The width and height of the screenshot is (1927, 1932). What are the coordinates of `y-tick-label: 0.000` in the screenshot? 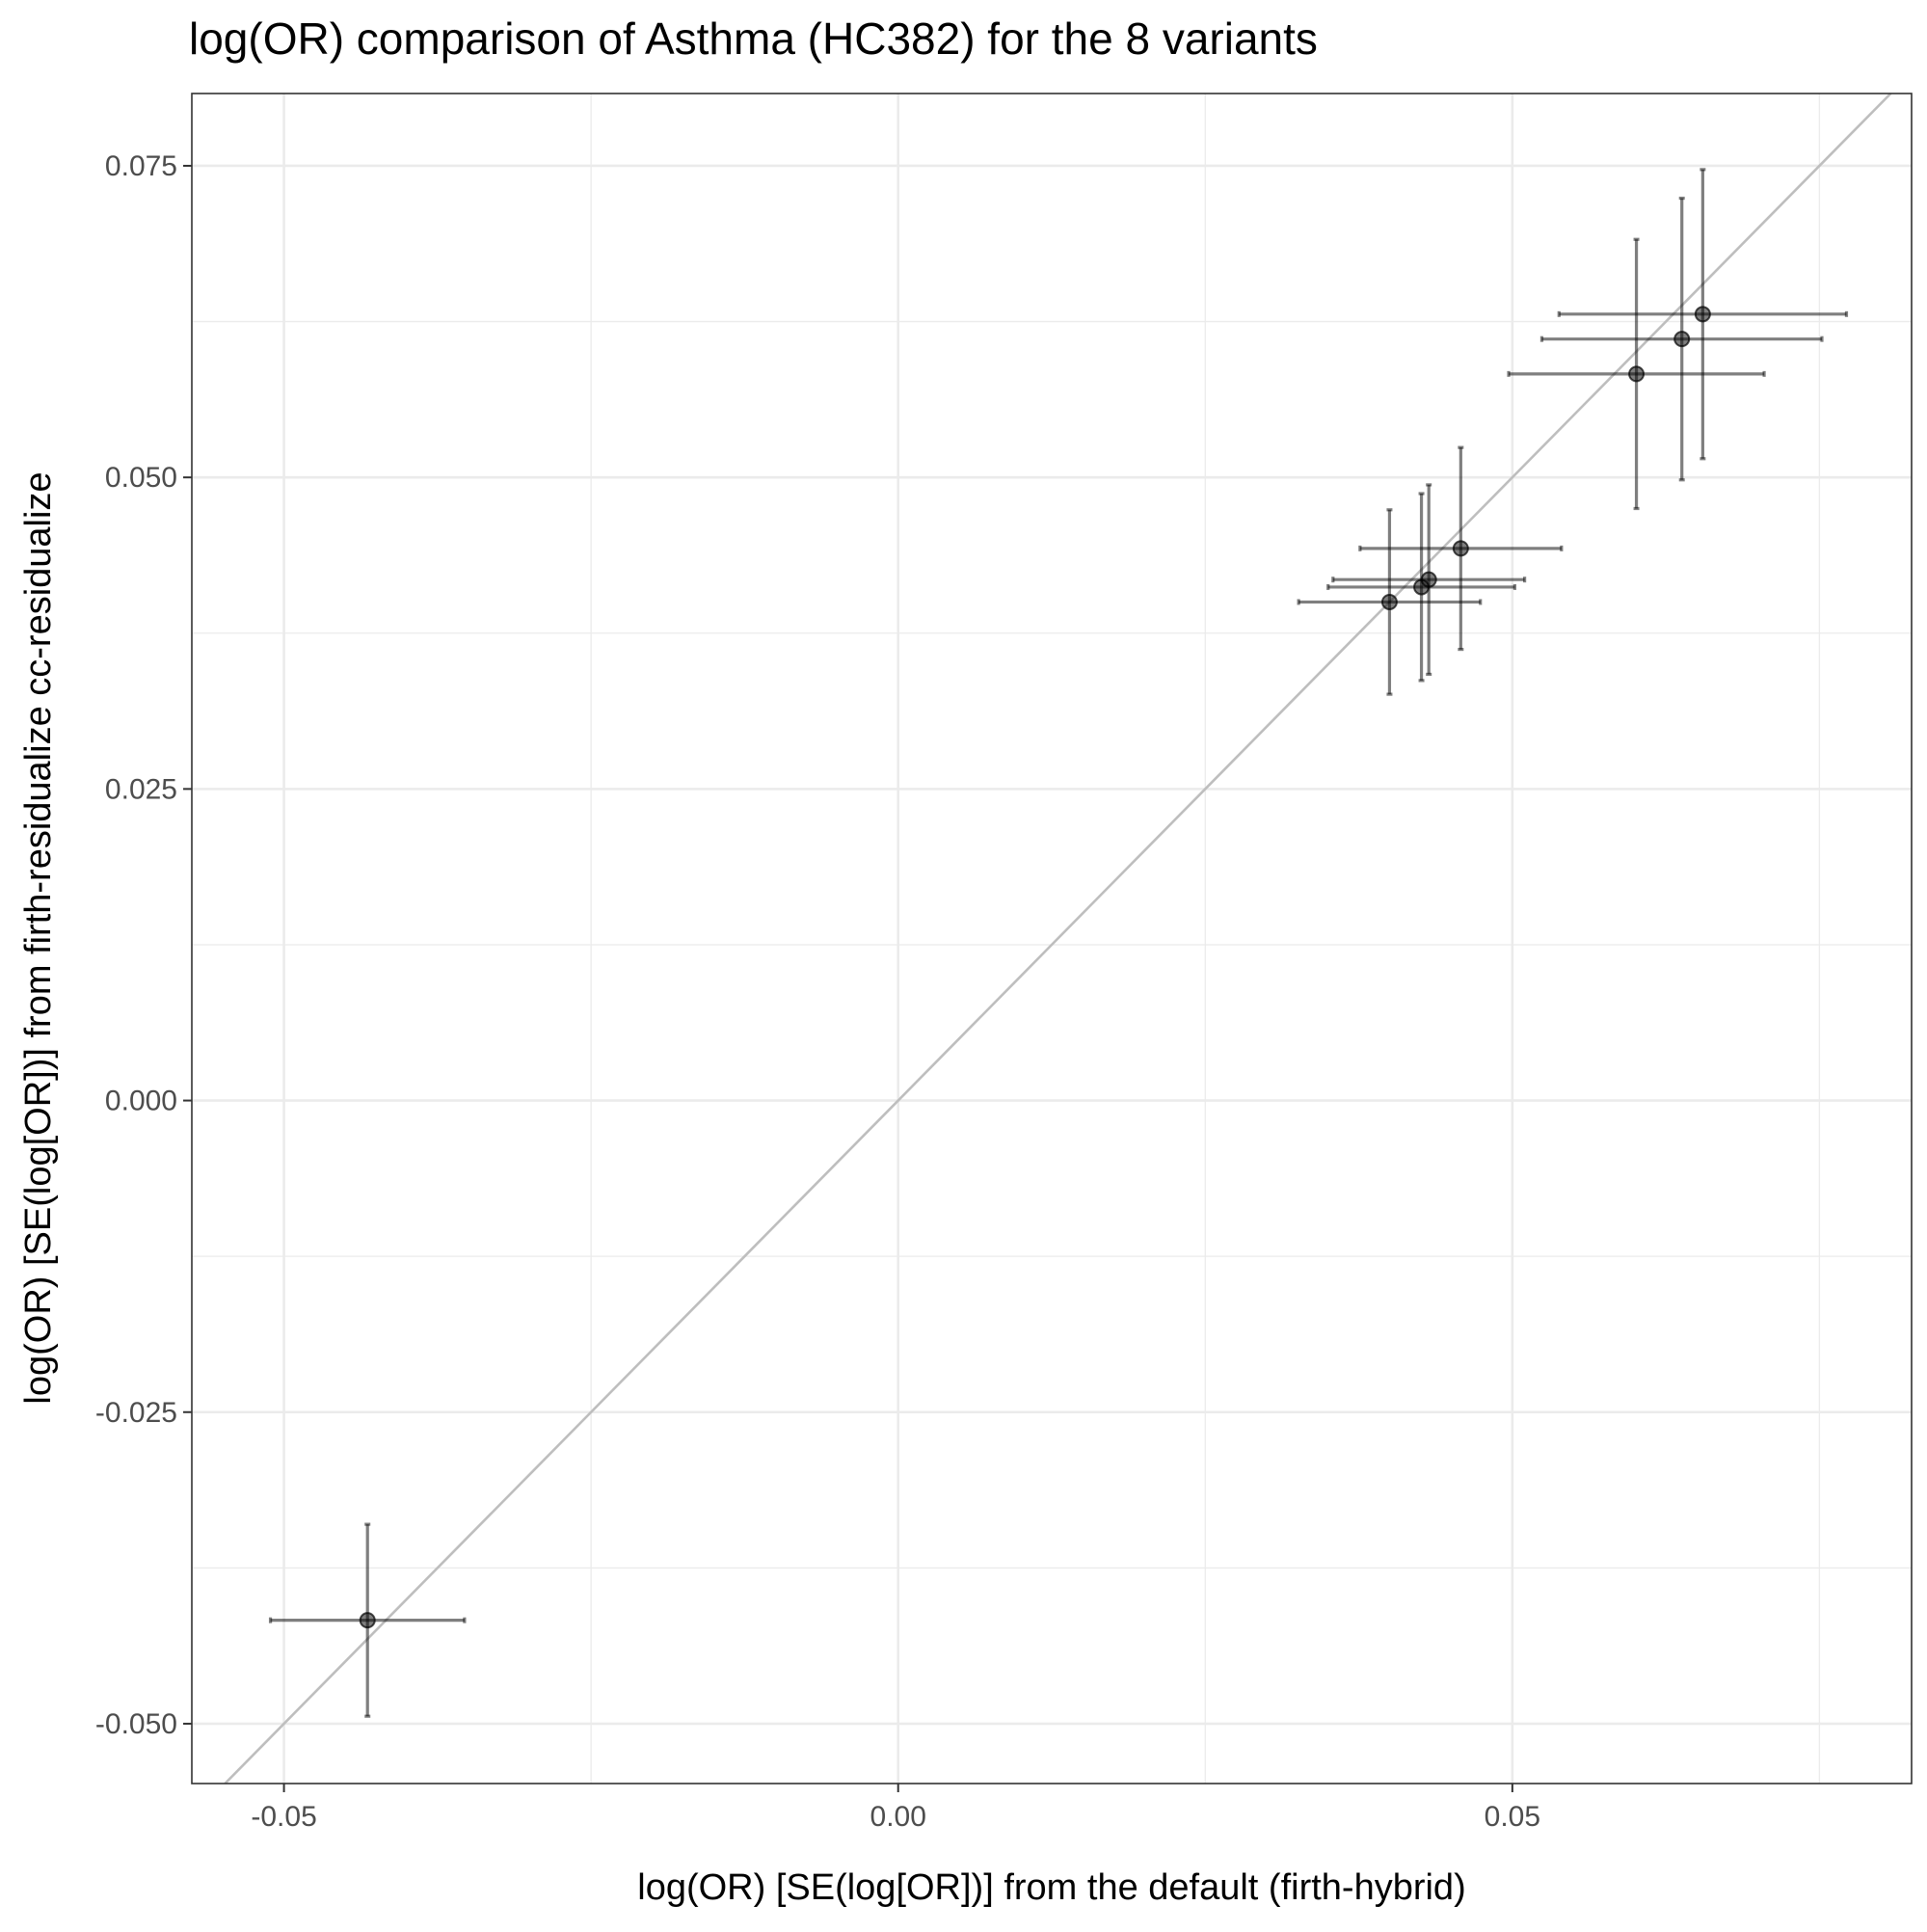 It's located at (141, 1102).